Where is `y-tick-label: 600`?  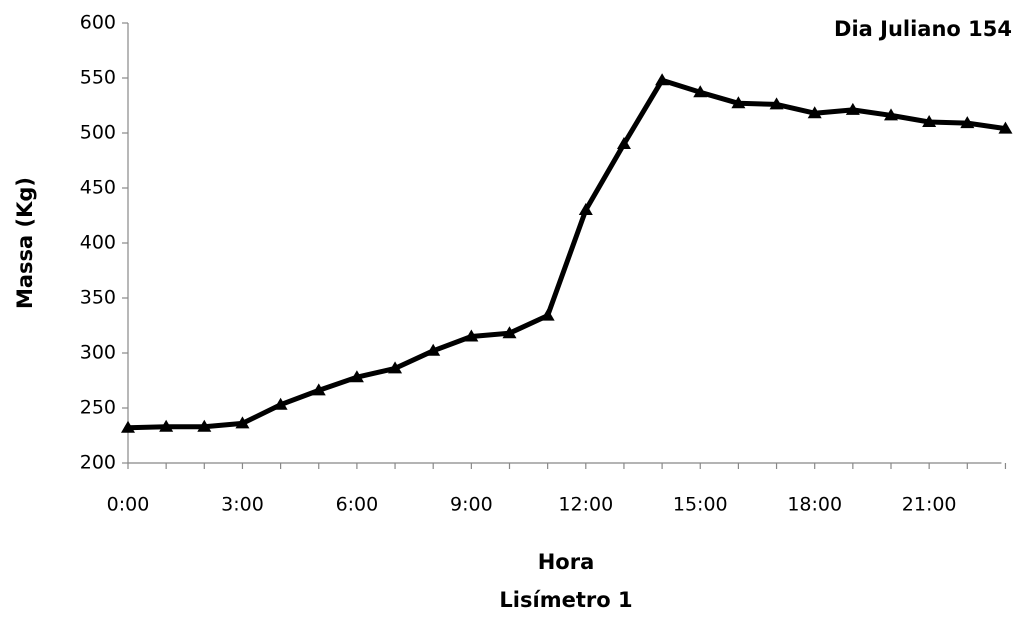
y-tick-label: 600 is located at coordinates (98, 23).